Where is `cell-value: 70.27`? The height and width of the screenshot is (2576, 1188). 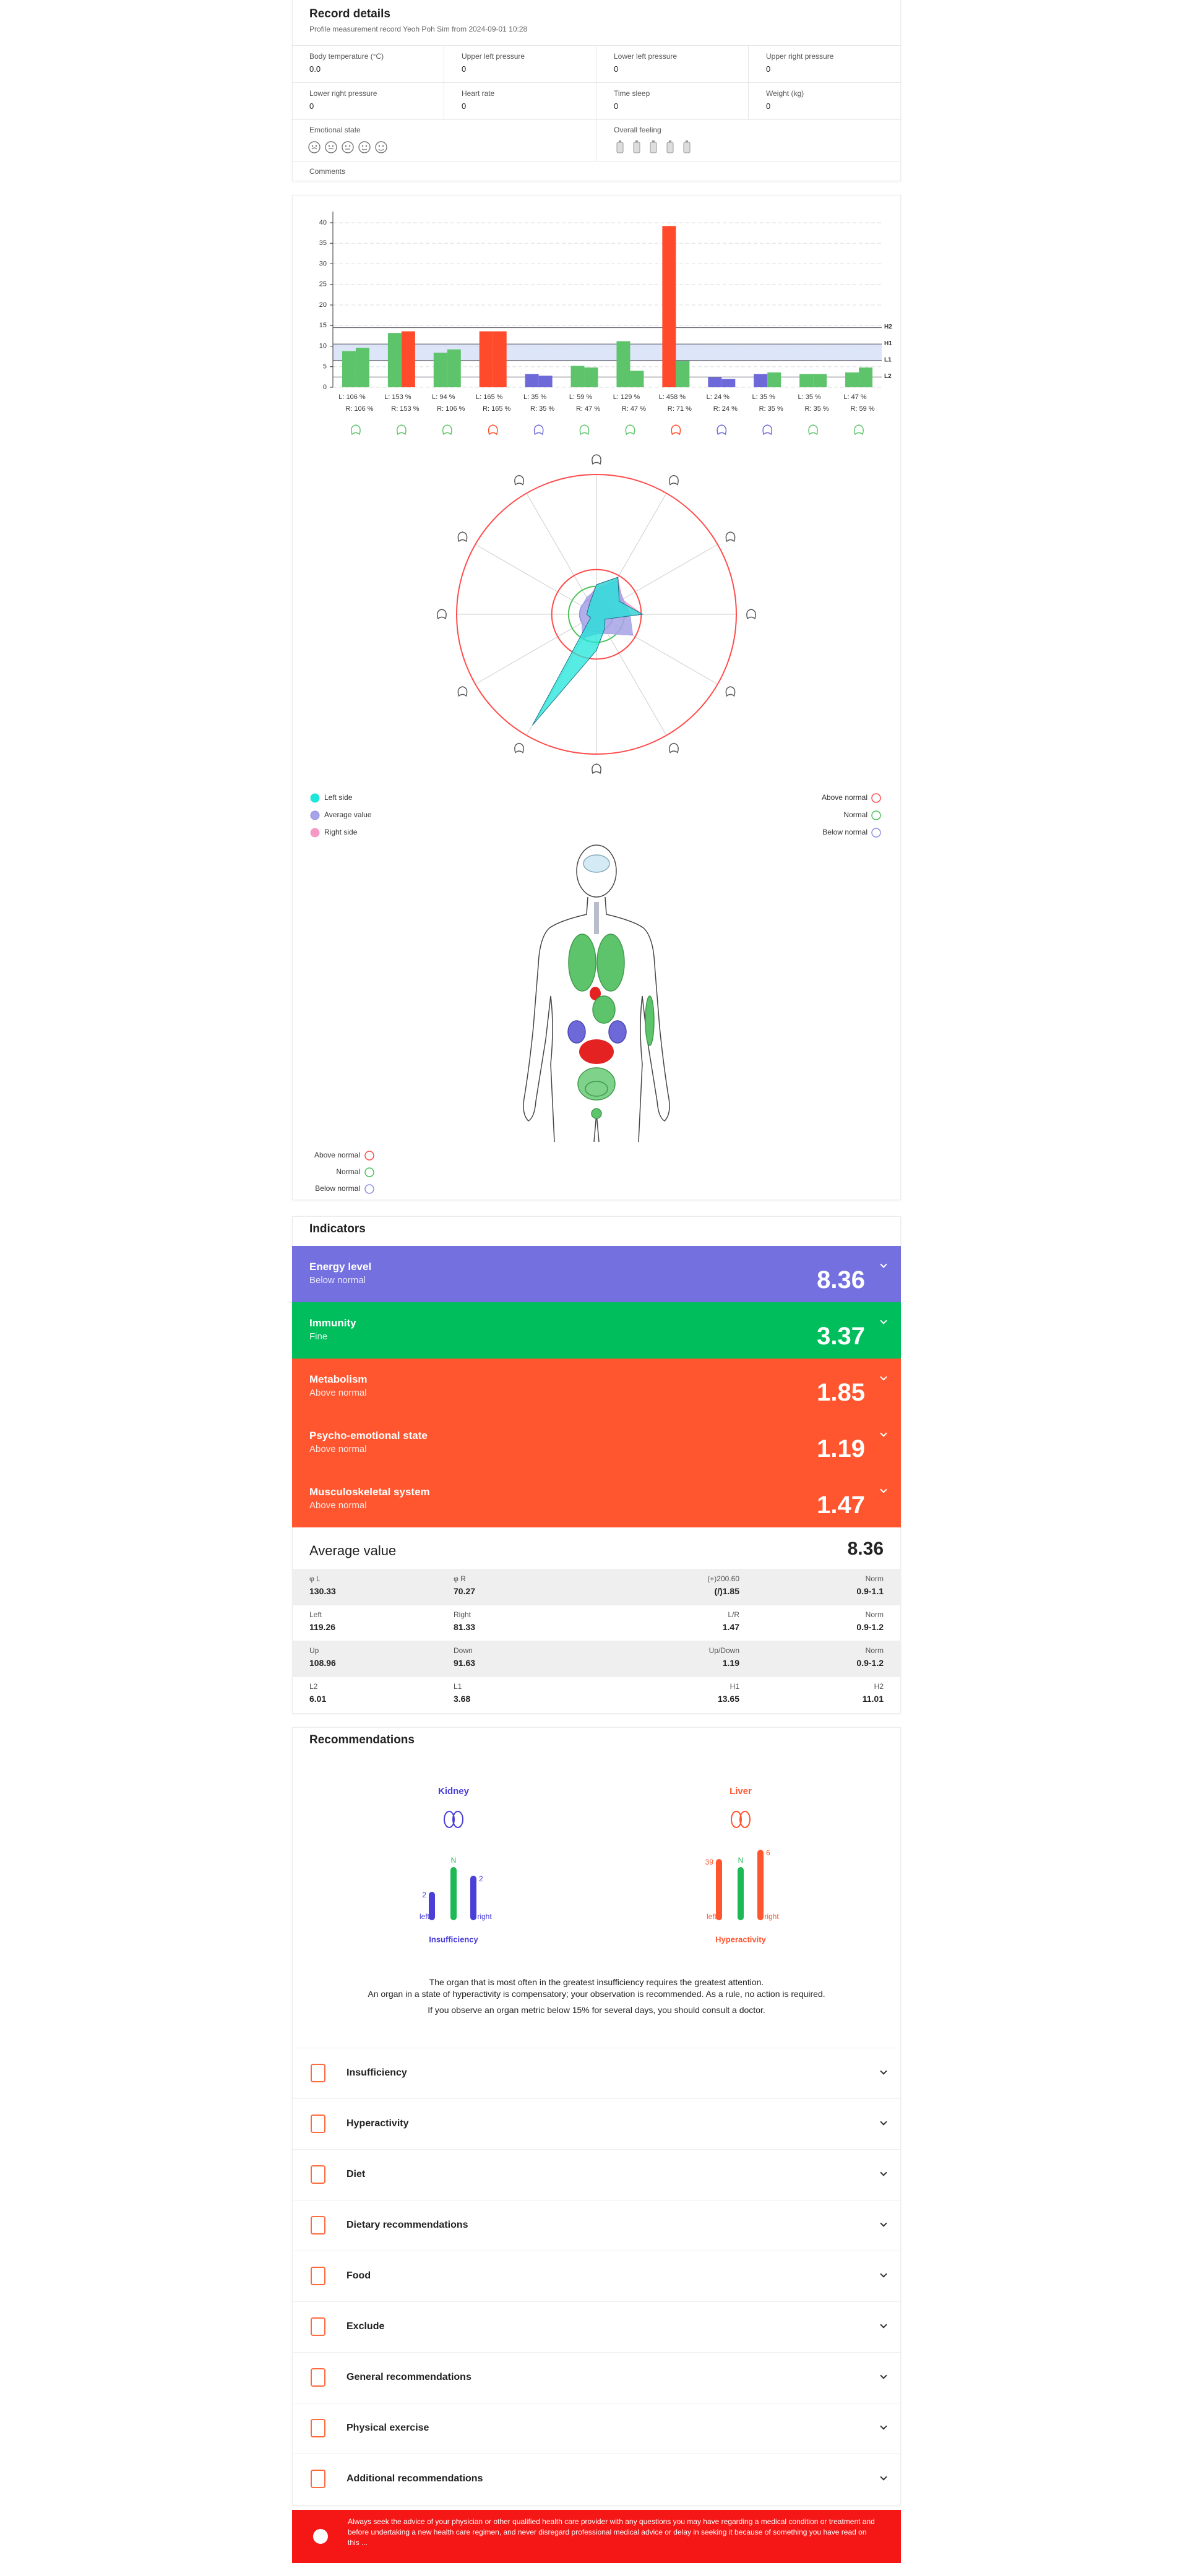
cell-value: 70.27 is located at coordinates (465, 1591).